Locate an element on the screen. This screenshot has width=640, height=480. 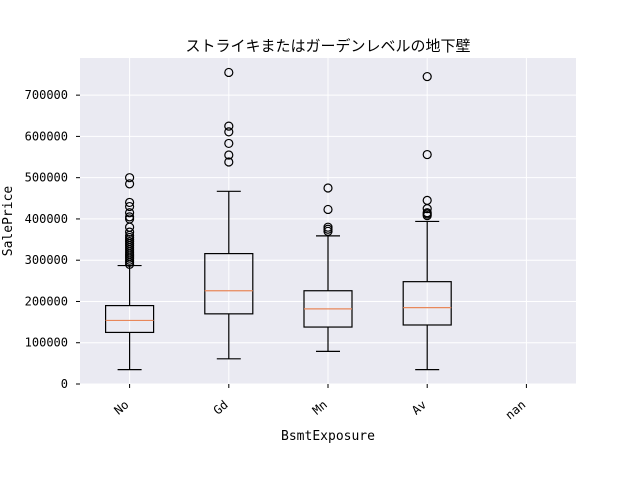
x-axis-ticks: No Gd Mn Av nan is located at coordinates (319, 403).